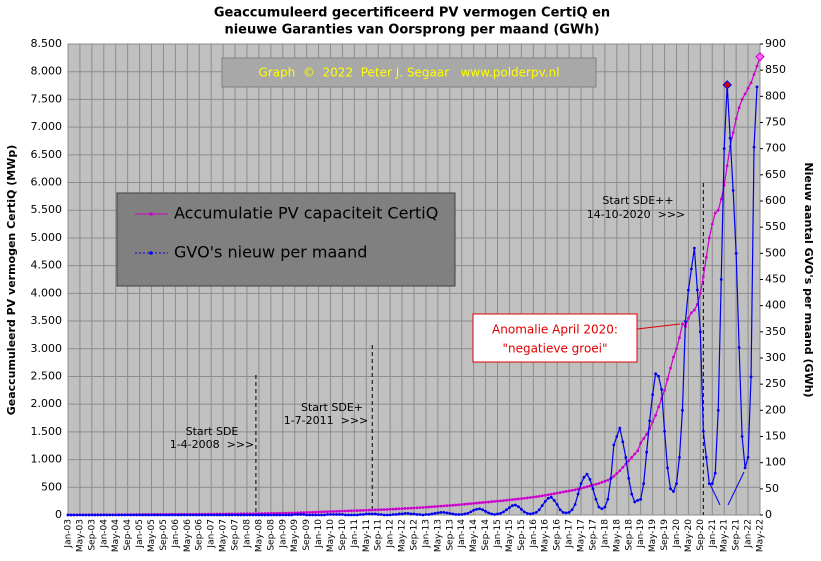 Image resolution: width=821 pixels, height=561 pixels. I want to click on x-tick-label: May-18, so click(617, 535).